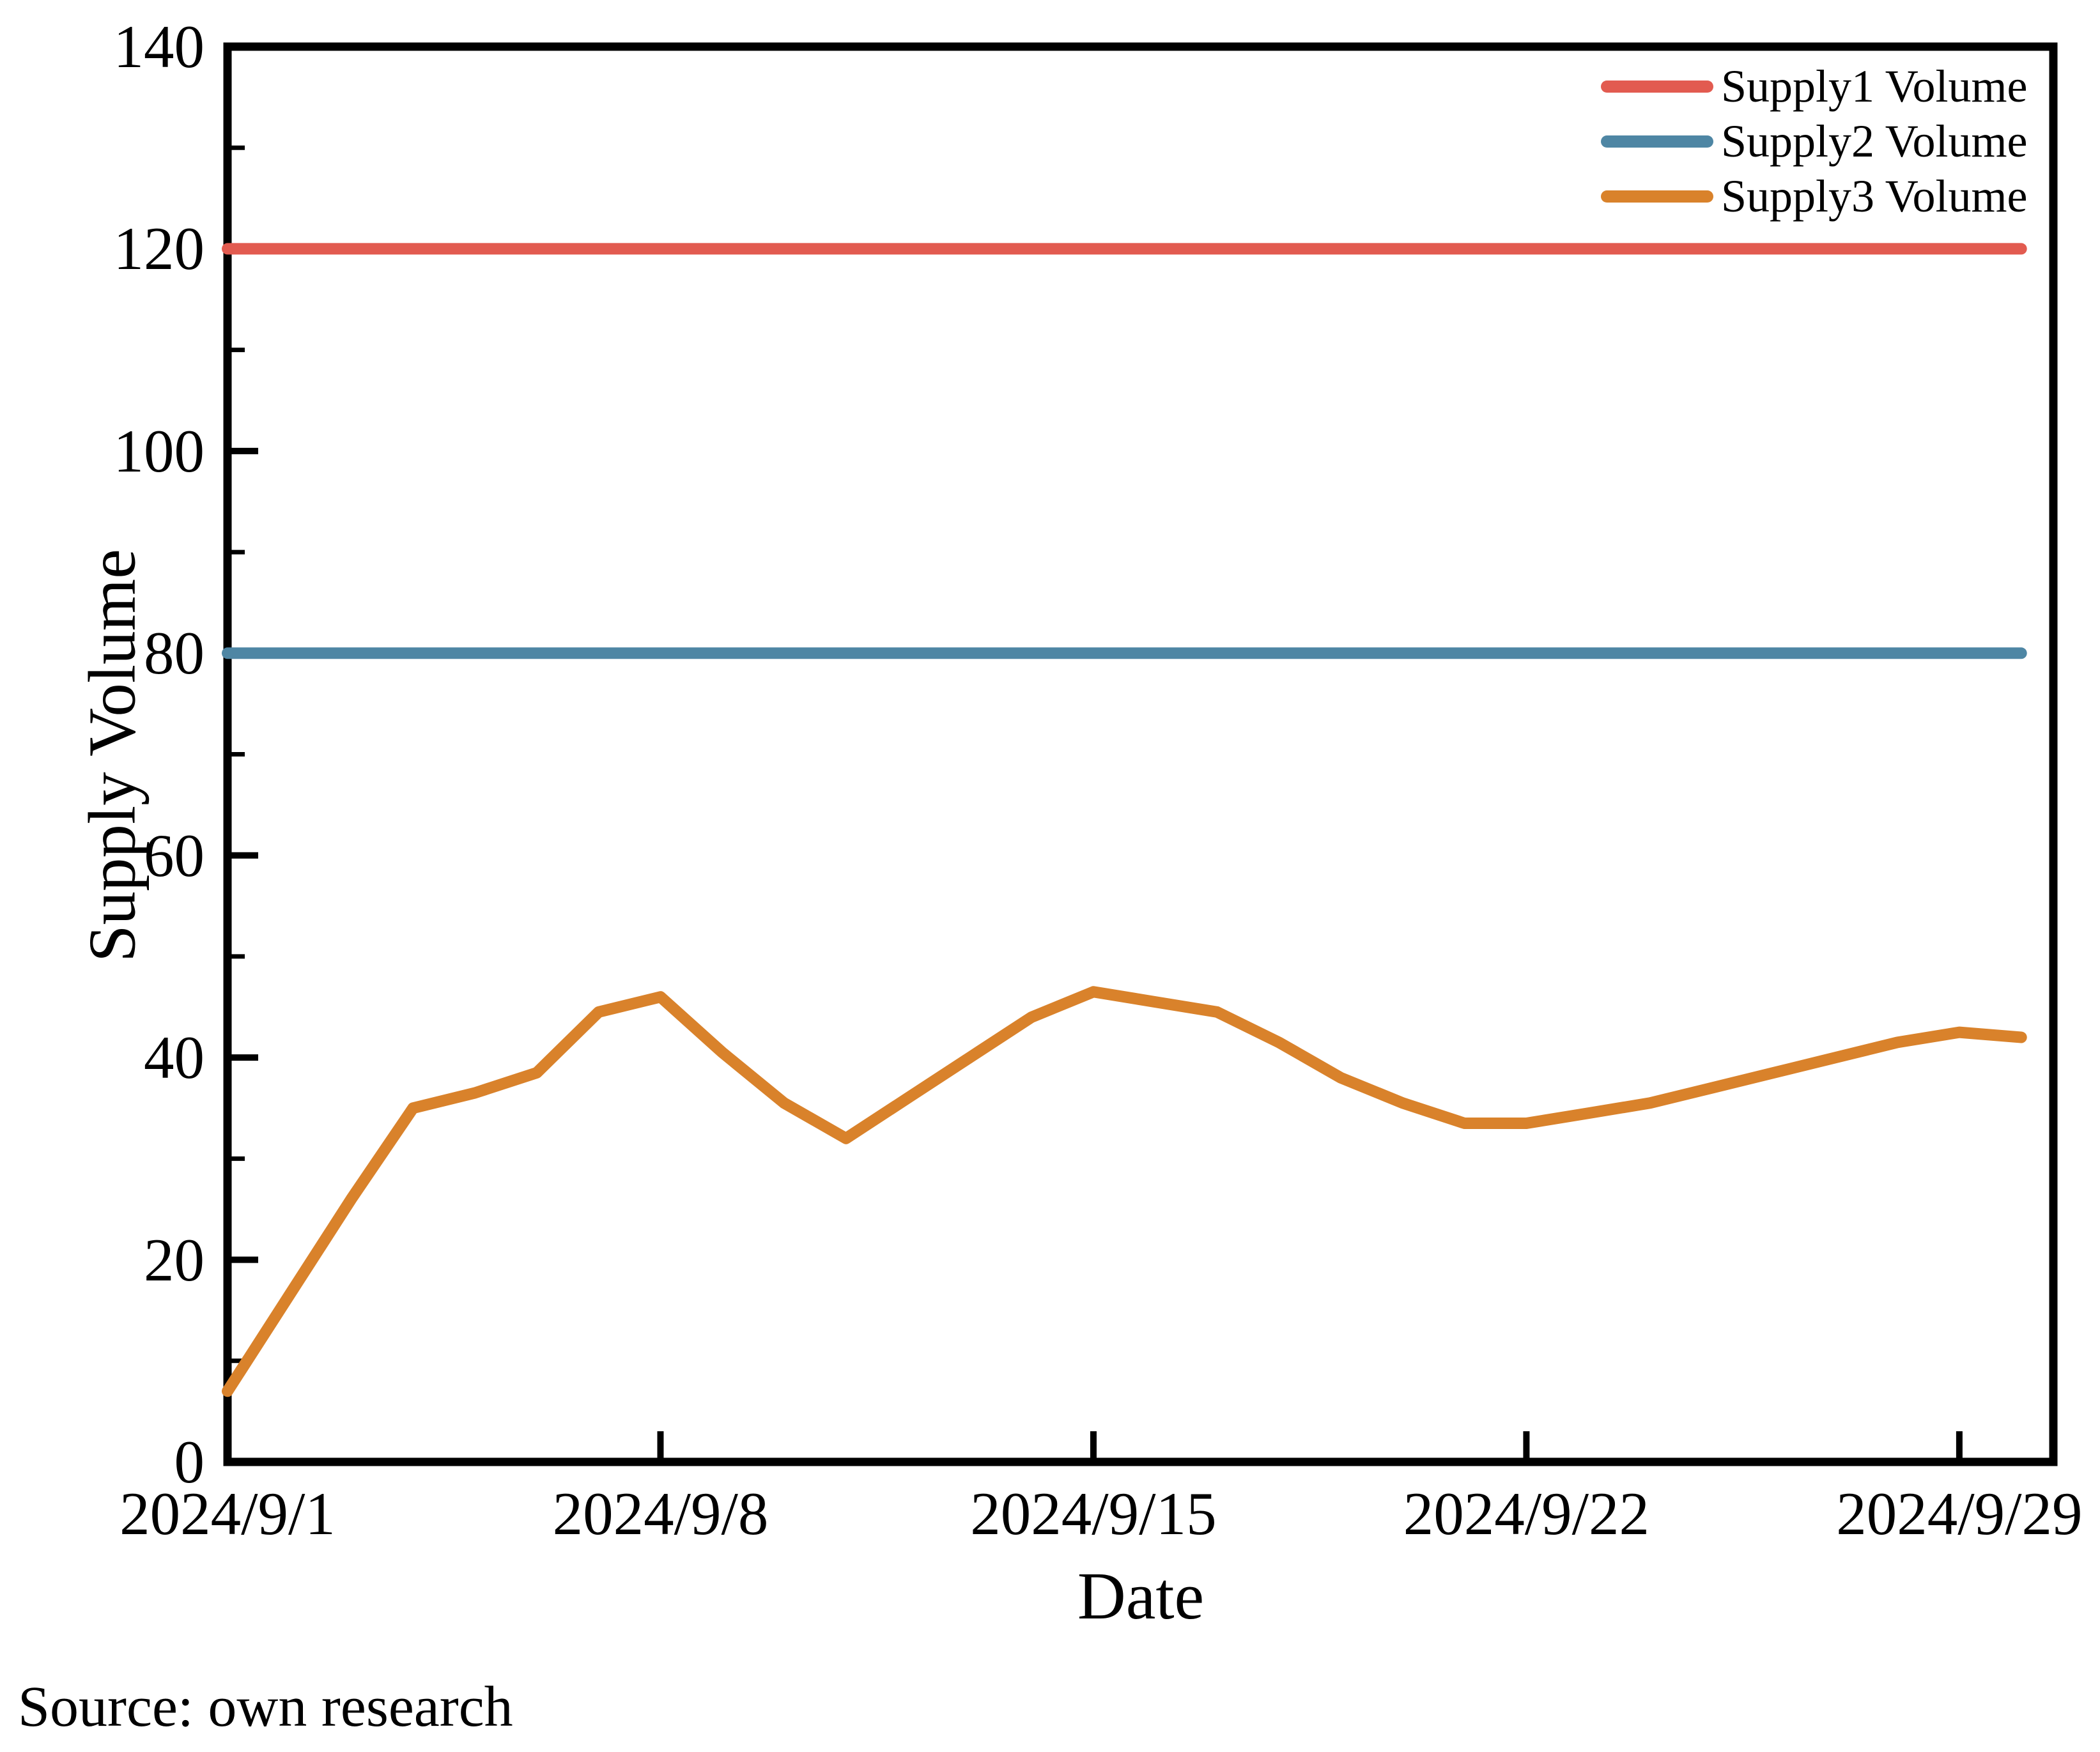 This screenshot has width=2100, height=1752. Describe the element at coordinates (1657, 196) in the screenshot. I see `supply3-line-swatch` at that location.